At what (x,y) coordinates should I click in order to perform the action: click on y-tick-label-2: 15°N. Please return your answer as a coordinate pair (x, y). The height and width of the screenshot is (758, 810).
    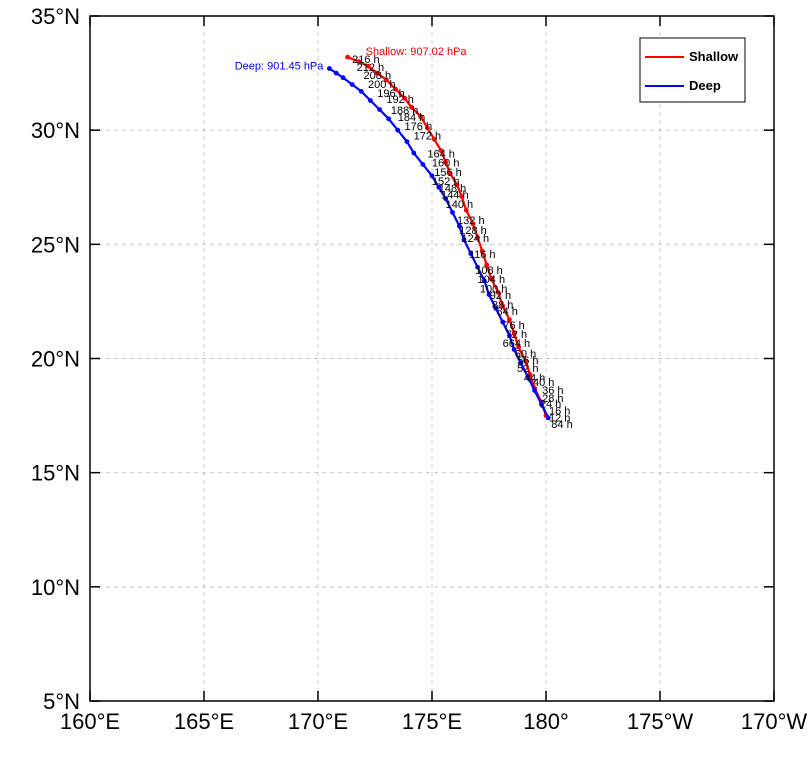
    Looking at the image, I should click on (55, 473).